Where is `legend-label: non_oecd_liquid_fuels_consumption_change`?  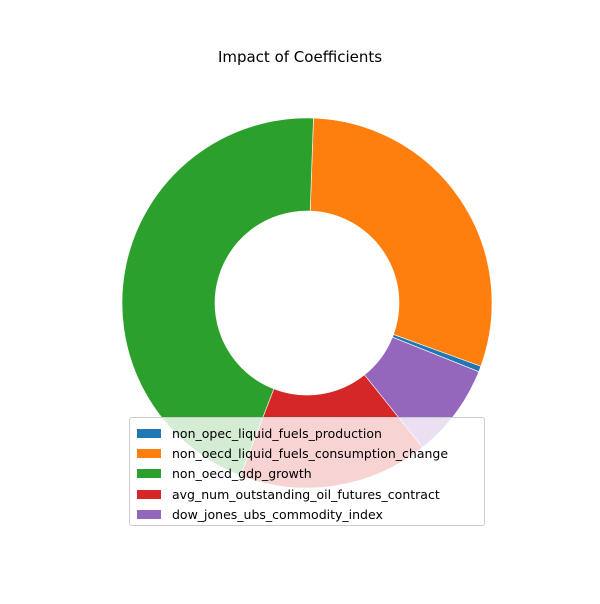
legend-label: non_oecd_liquid_fuels_consumption_change is located at coordinates (310, 453).